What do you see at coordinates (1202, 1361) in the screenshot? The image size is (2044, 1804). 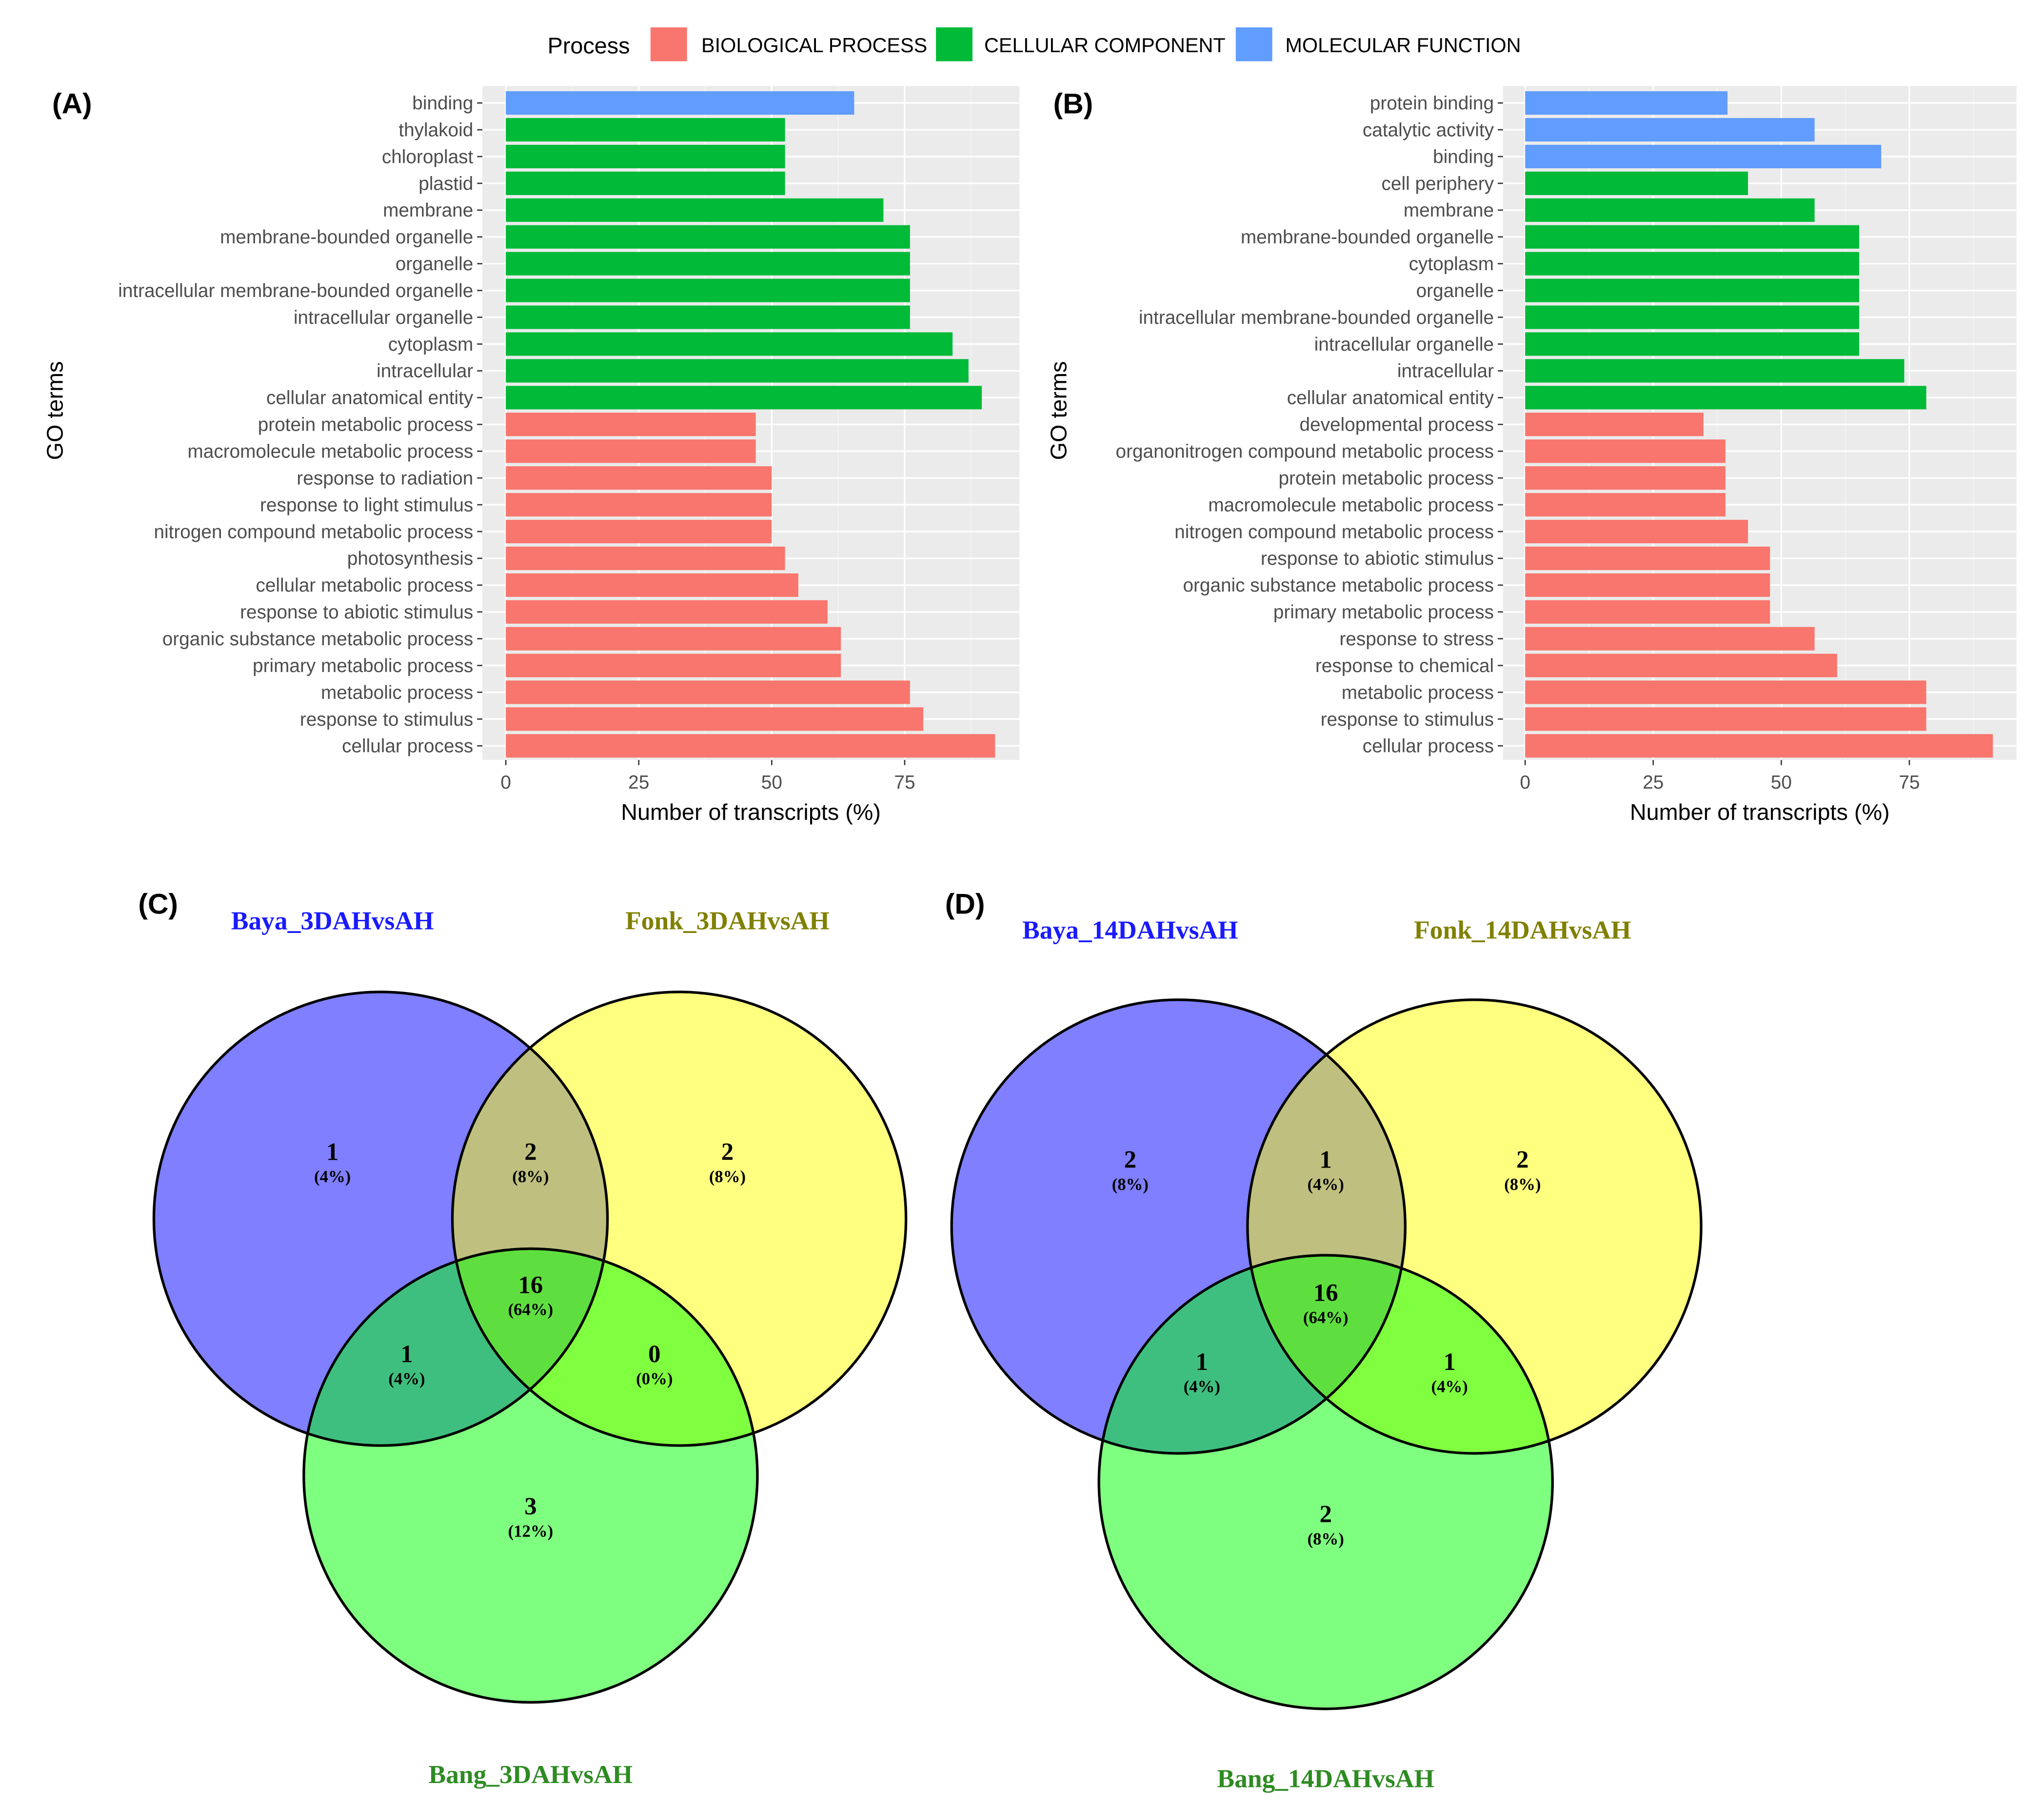 I see `region-count-ac: 1` at bounding box center [1202, 1361].